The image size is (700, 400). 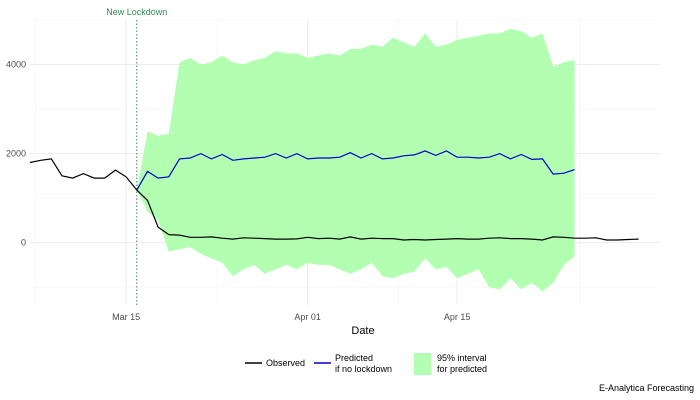 I want to click on x-tick-label: Mar 15, so click(x=126, y=317).